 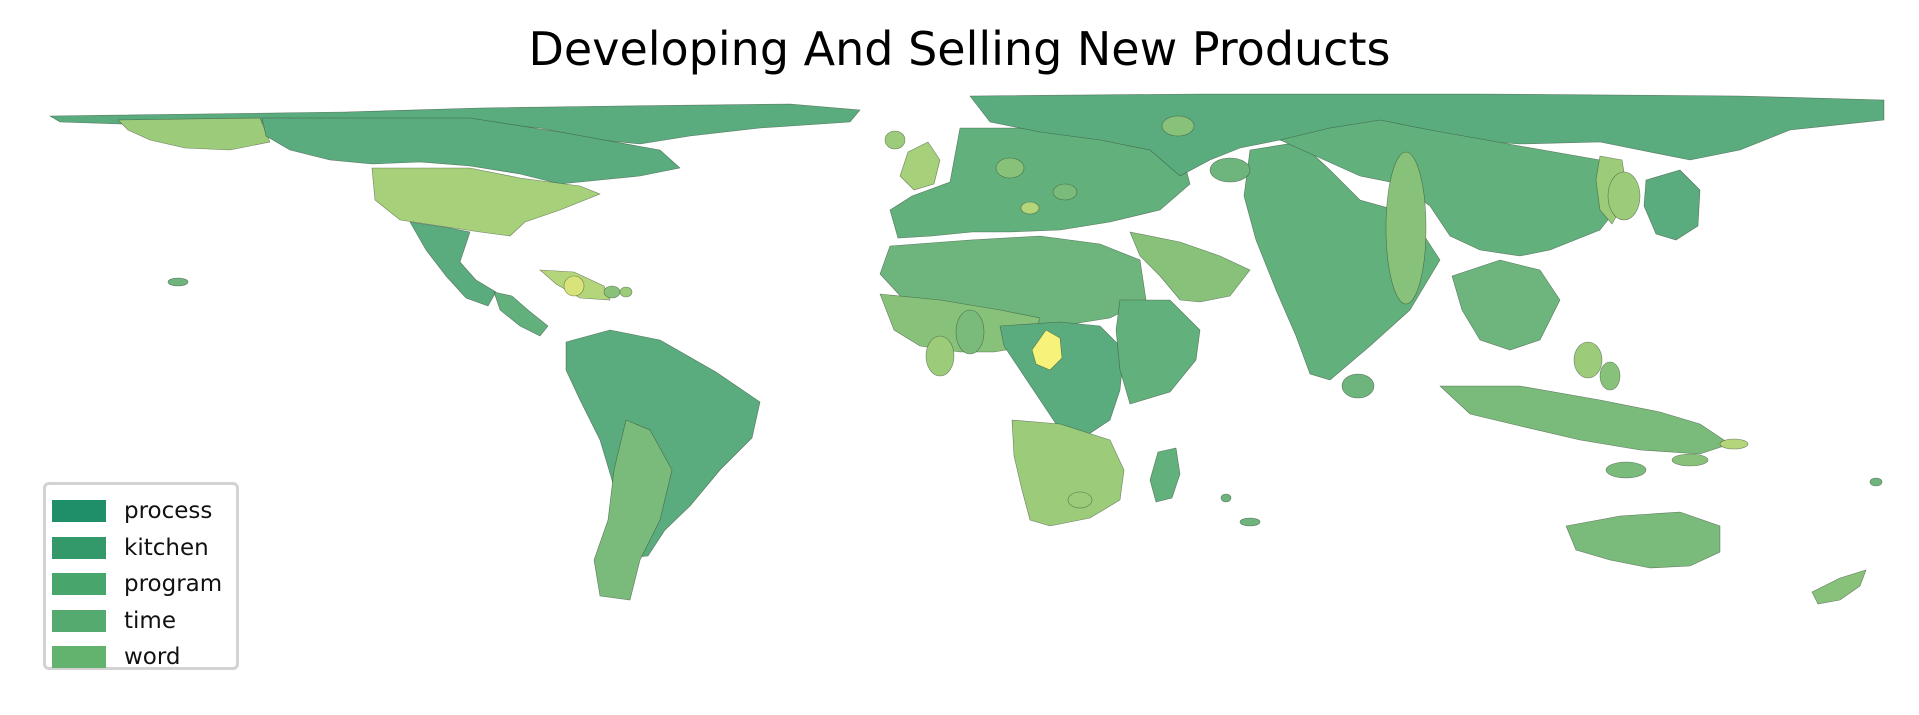 What do you see at coordinates (166, 547) in the screenshot?
I see `legend-label: kitchen` at bounding box center [166, 547].